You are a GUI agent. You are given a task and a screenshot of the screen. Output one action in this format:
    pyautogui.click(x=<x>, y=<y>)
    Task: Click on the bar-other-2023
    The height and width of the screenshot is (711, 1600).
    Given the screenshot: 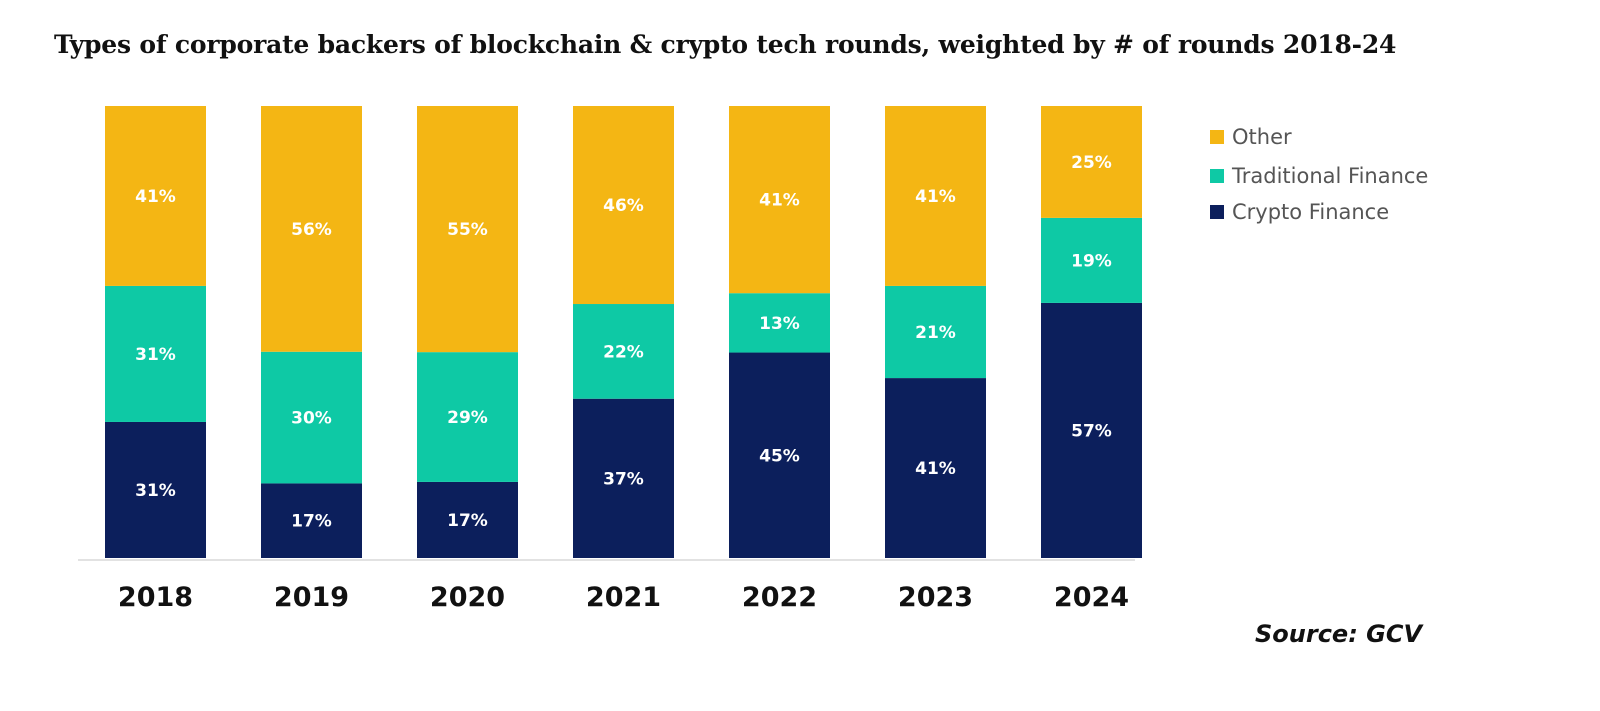 What is the action you would take?
    pyautogui.click(x=935, y=196)
    